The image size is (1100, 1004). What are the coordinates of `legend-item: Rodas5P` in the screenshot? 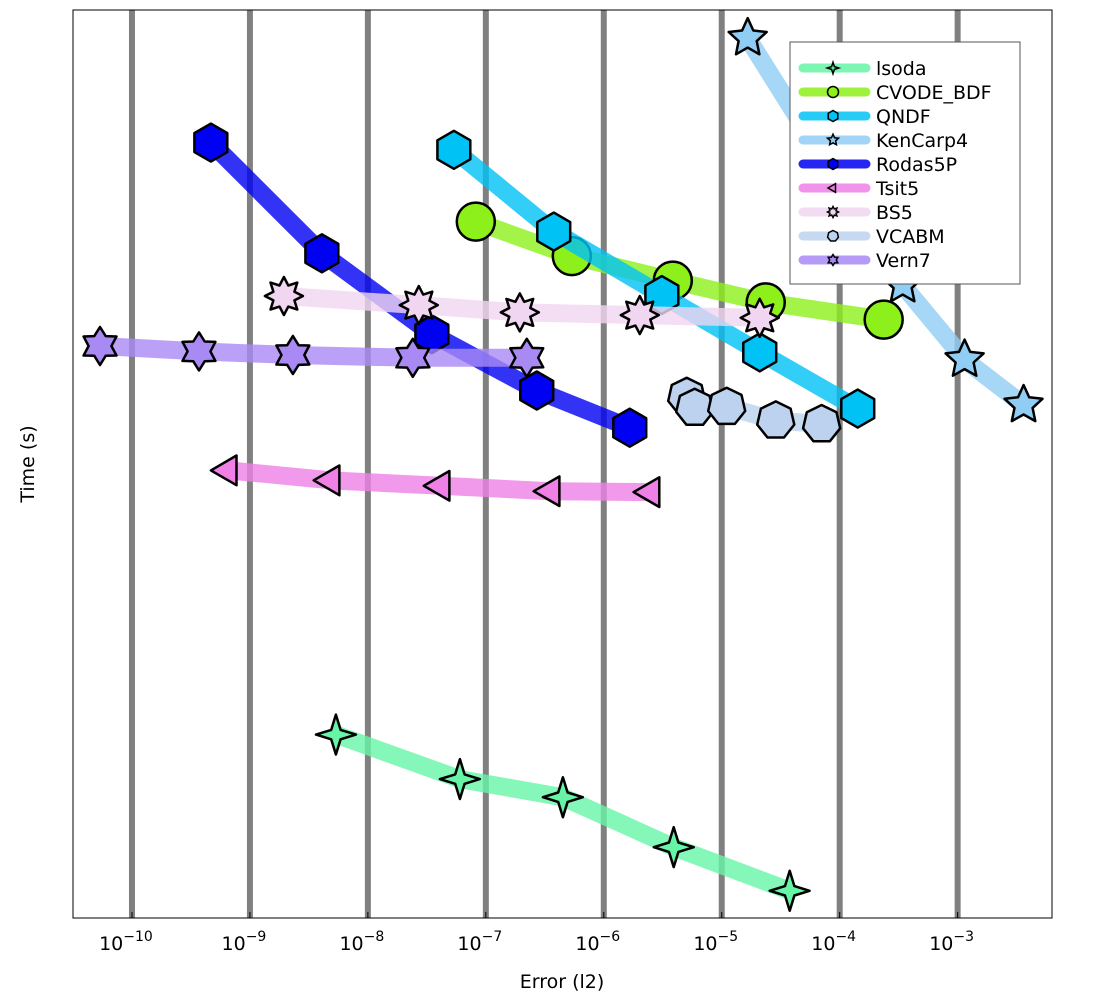 It's located at (877, 165).